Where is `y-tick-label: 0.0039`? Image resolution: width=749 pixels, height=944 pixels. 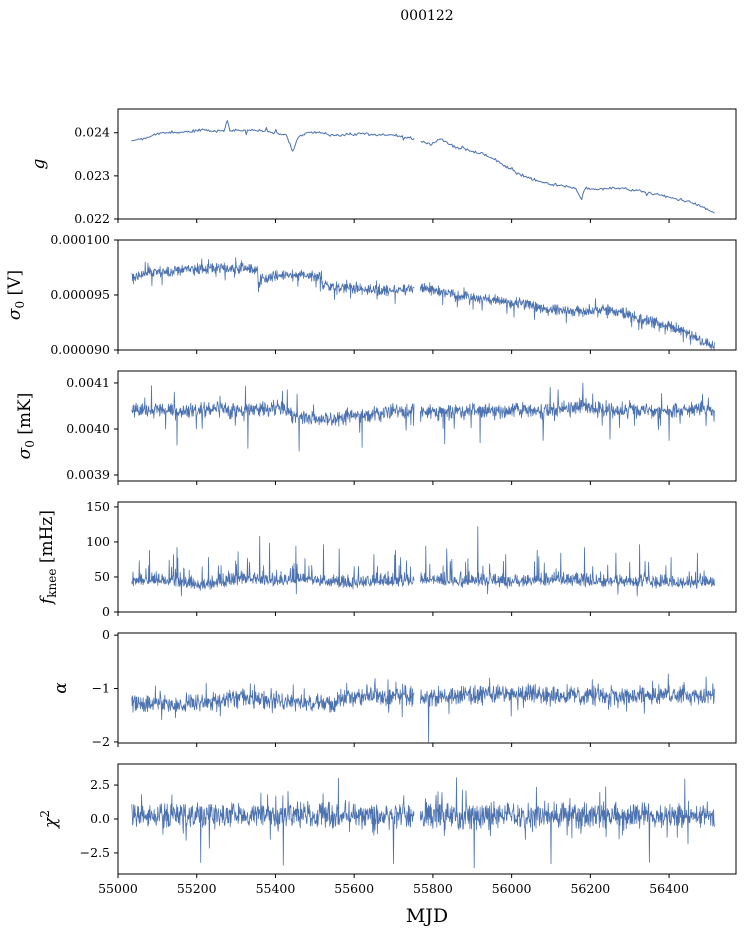 y-tick-label: 0.0039 is located at coordinates (88, 474).